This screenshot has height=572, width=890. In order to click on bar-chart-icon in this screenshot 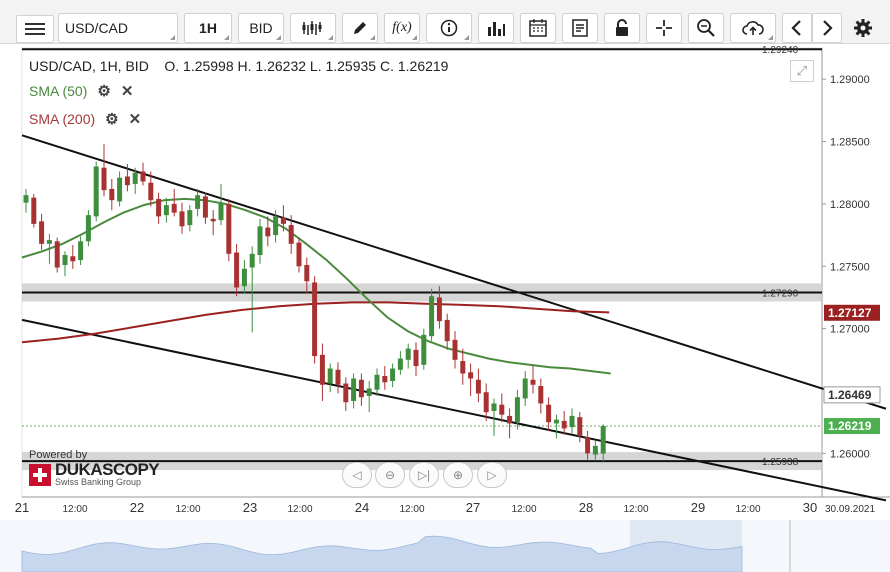, I will do `click(496, 29)`.